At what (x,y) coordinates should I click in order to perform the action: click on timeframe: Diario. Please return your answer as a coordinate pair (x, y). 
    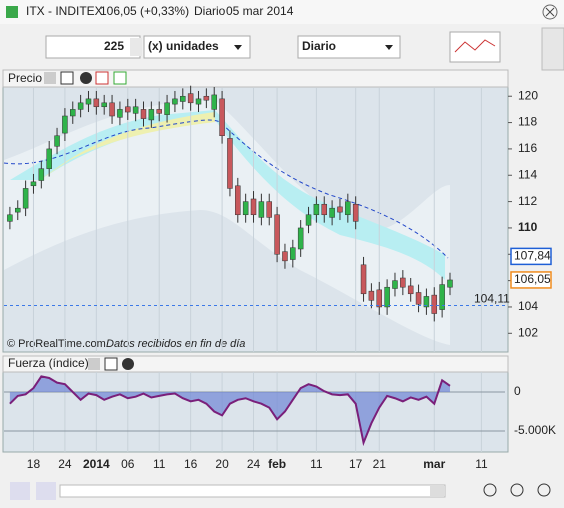
    Looking at the image, I should click on (319, 46).